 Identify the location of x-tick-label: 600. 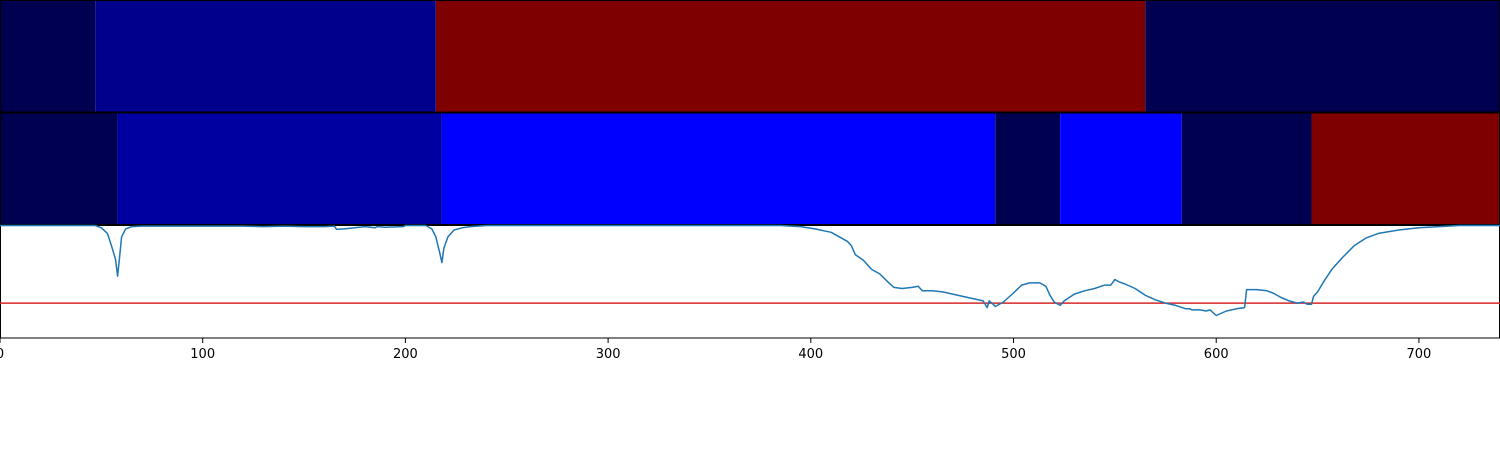
(1216, 354).